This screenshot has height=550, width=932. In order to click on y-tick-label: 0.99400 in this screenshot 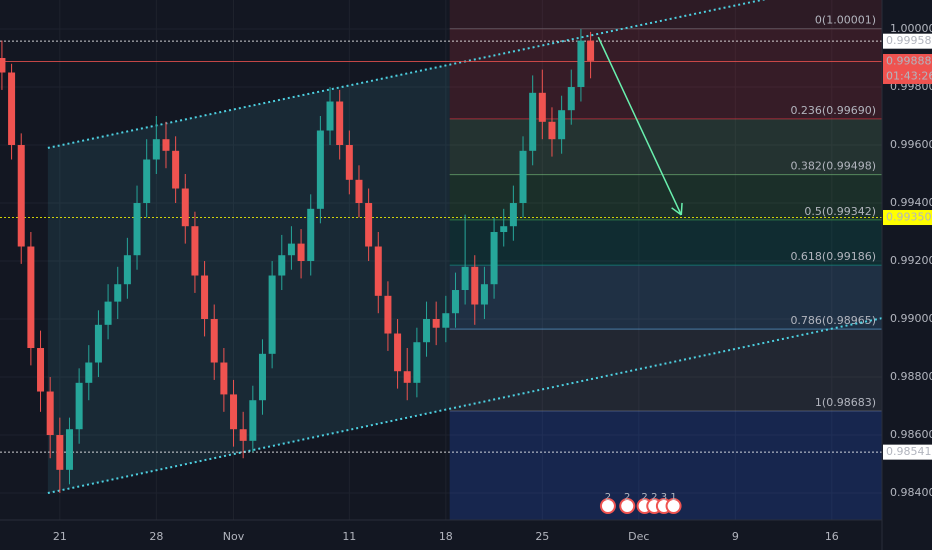, I will do `click(911, 202)`.